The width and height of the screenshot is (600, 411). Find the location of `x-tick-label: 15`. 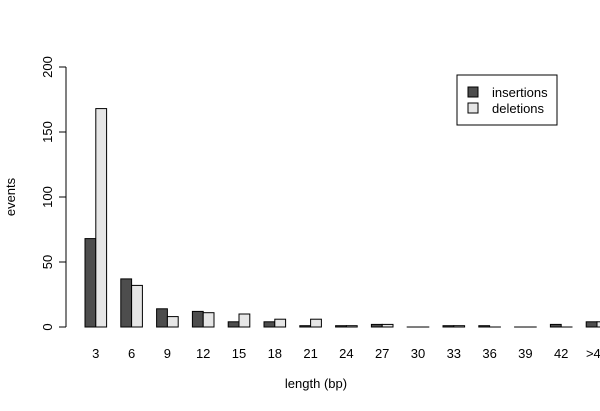

x-tick-label: 15 is located at coordinates (239, 353).